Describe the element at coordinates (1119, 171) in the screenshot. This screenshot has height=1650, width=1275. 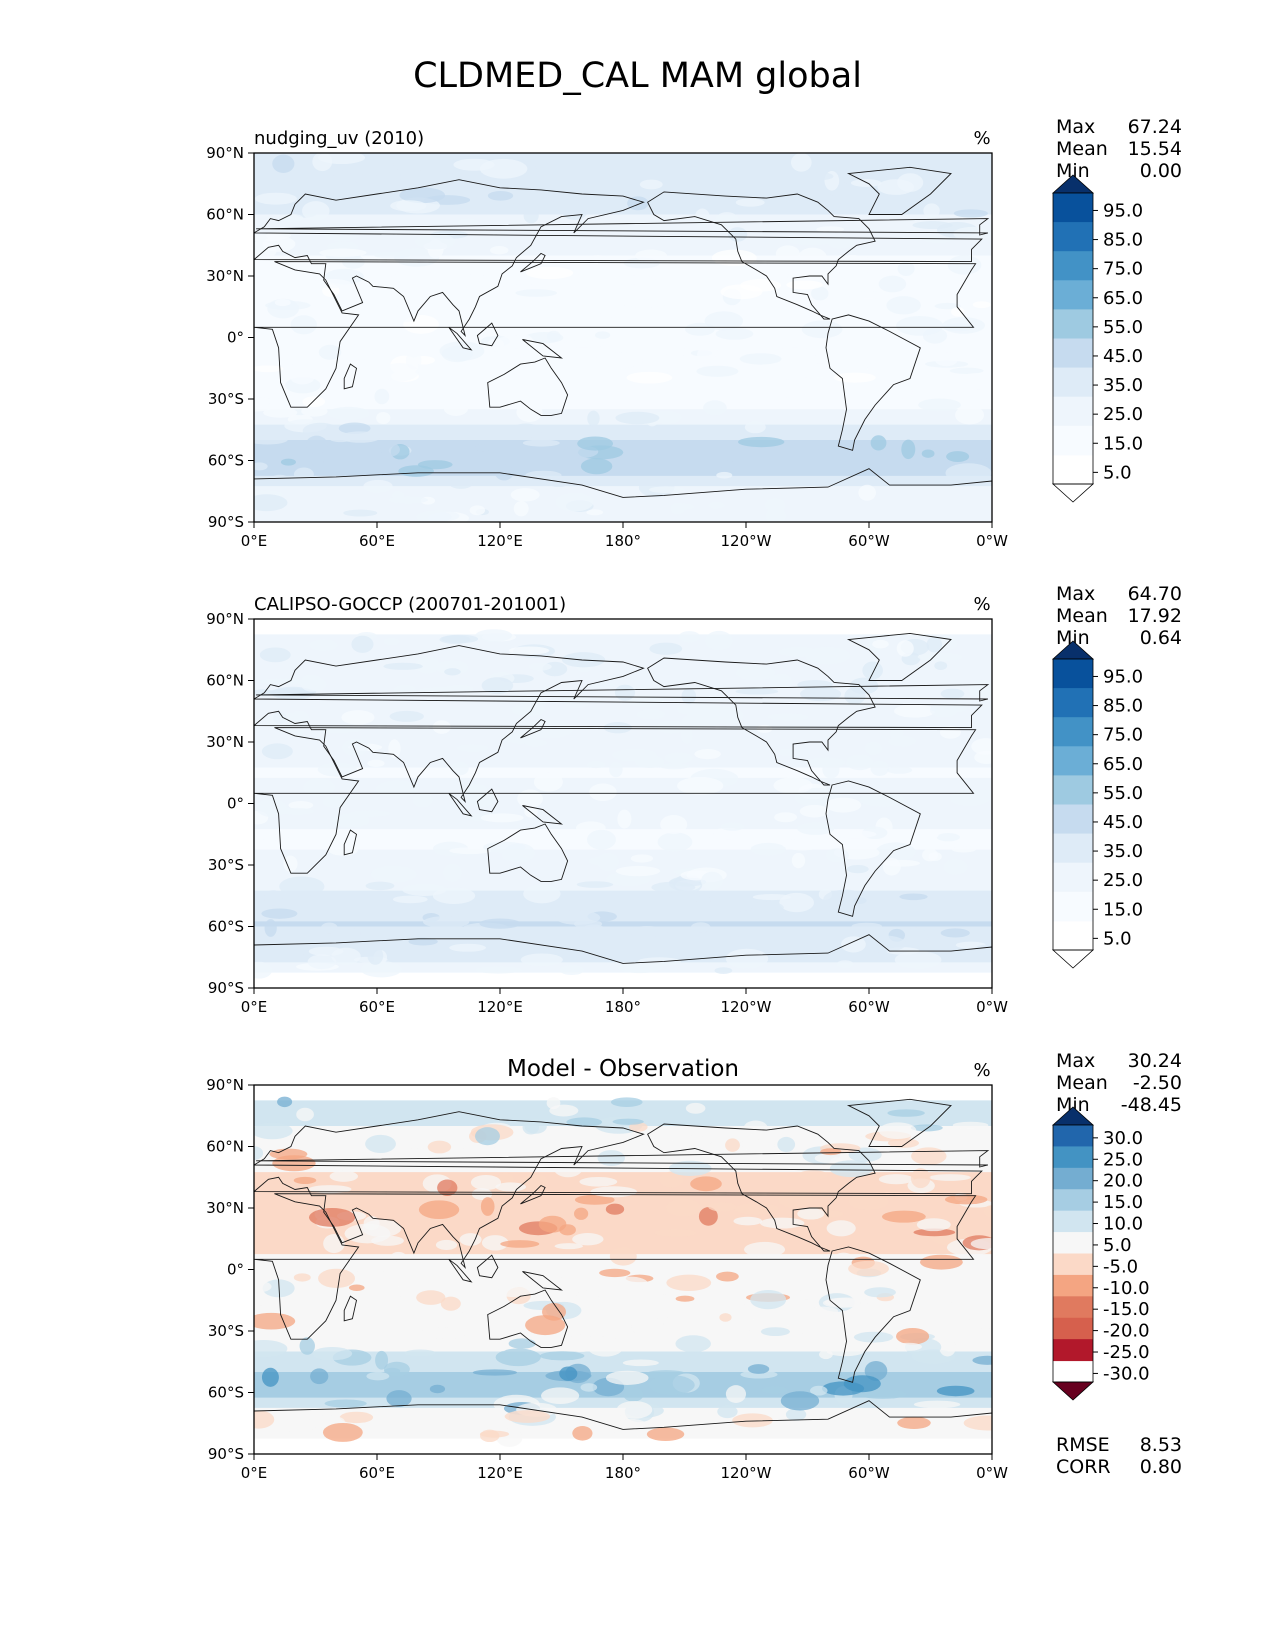
I see `stat-min: Min 0.00` at that location.